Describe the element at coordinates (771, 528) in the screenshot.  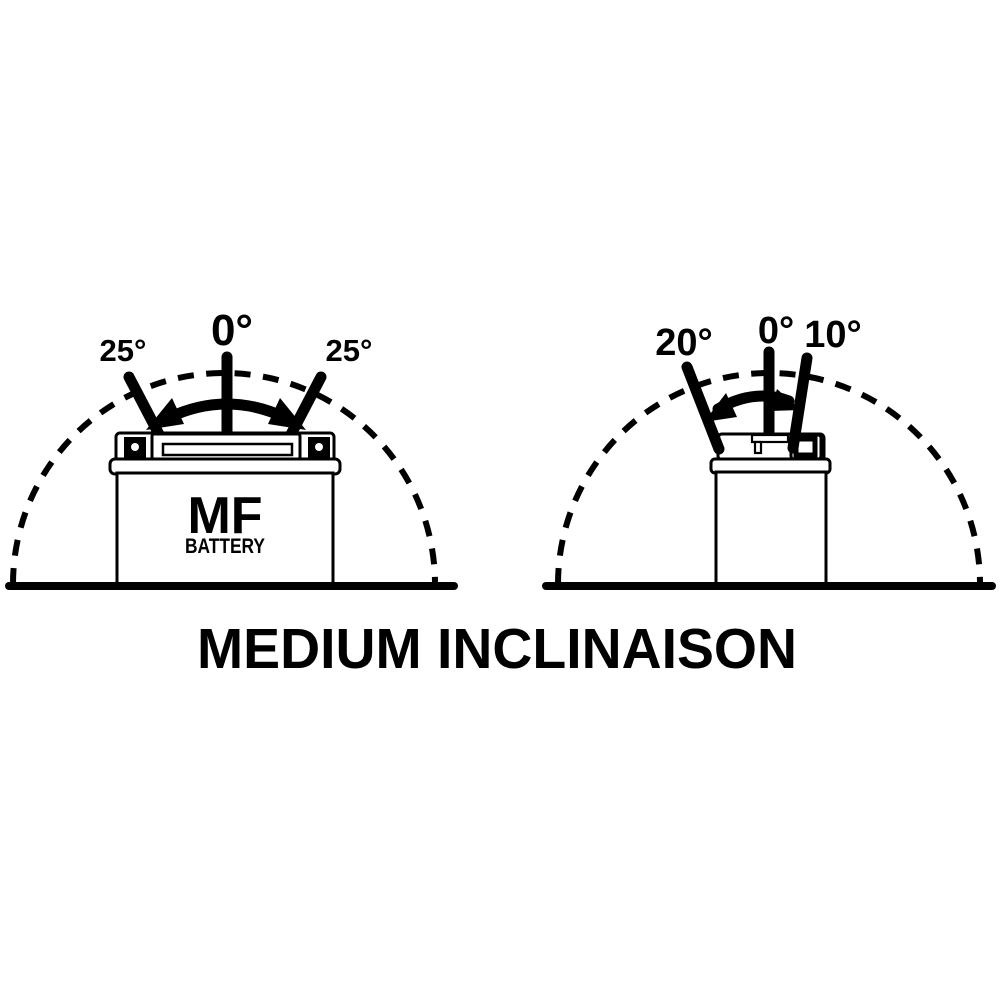
I see `right-battery-body` at that location.